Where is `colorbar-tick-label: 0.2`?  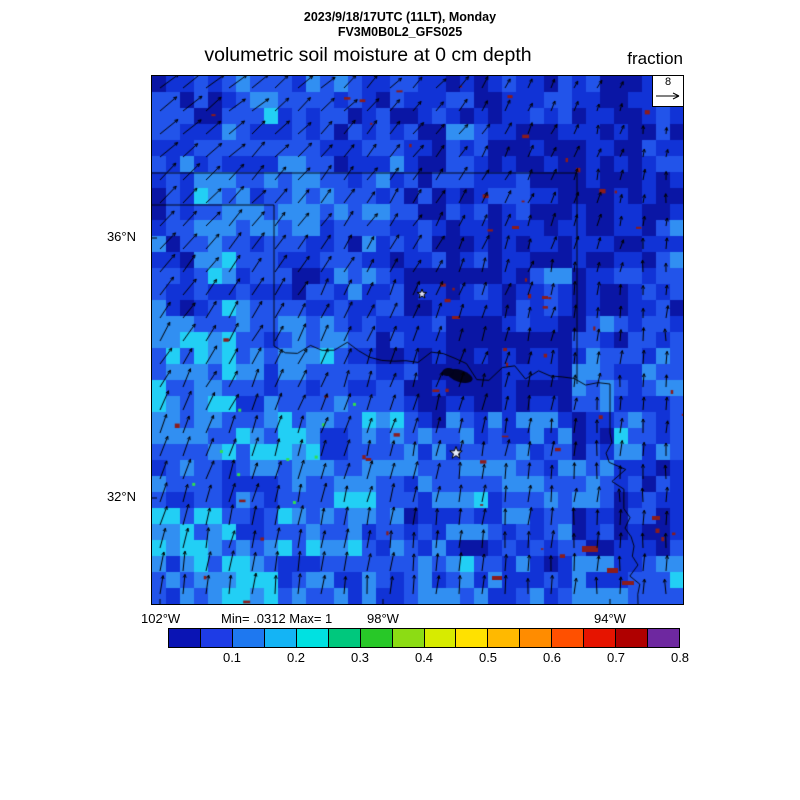 colorbar-tick-label: 0.2 is located at coordinates (296, 657).